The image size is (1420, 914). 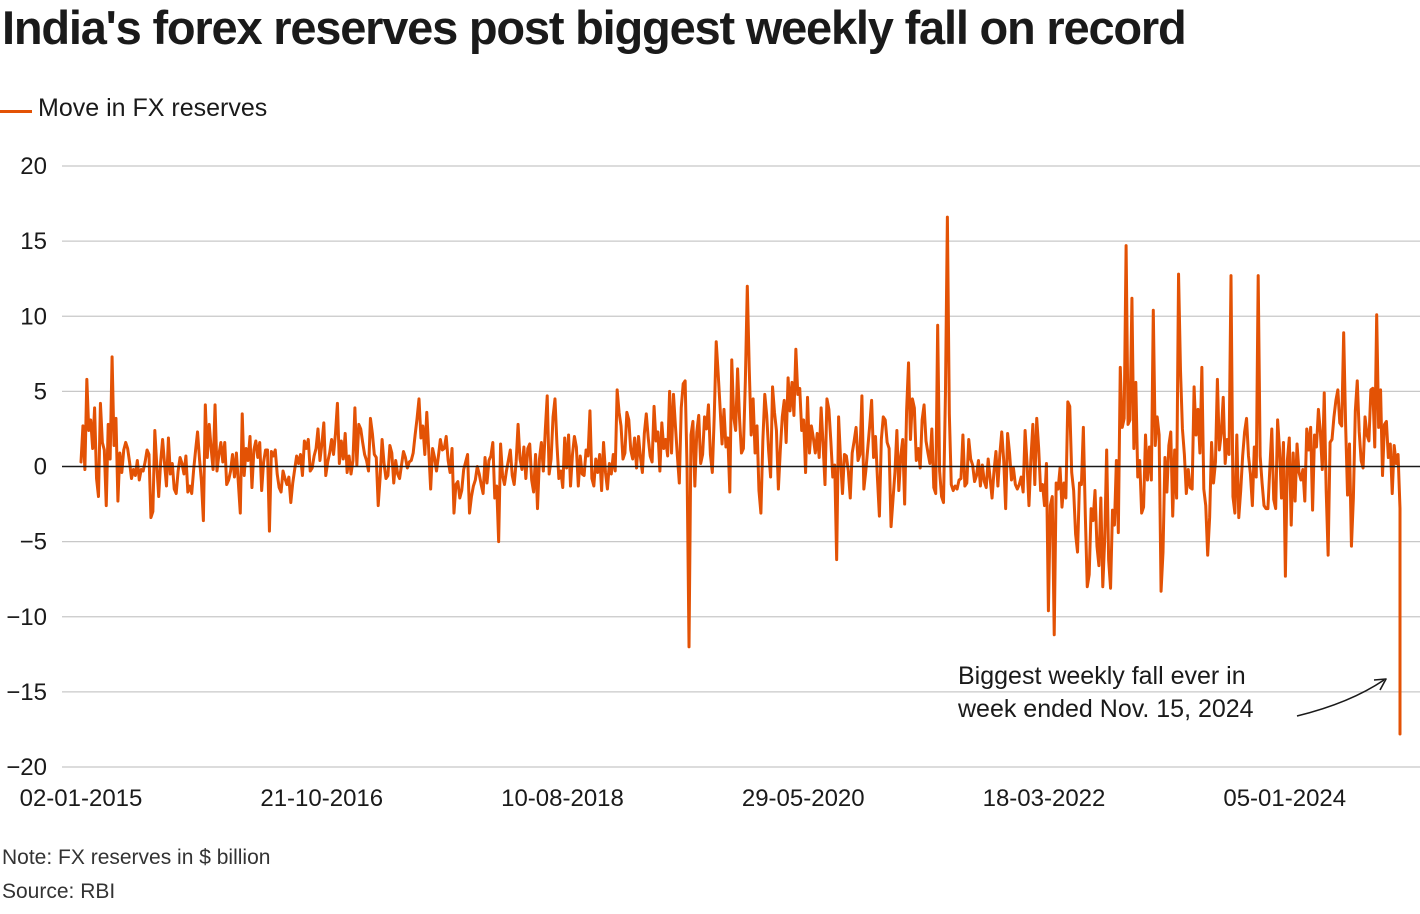 I want to click on x-tick-label: 10-08-2018, so click(x=562, y=798).